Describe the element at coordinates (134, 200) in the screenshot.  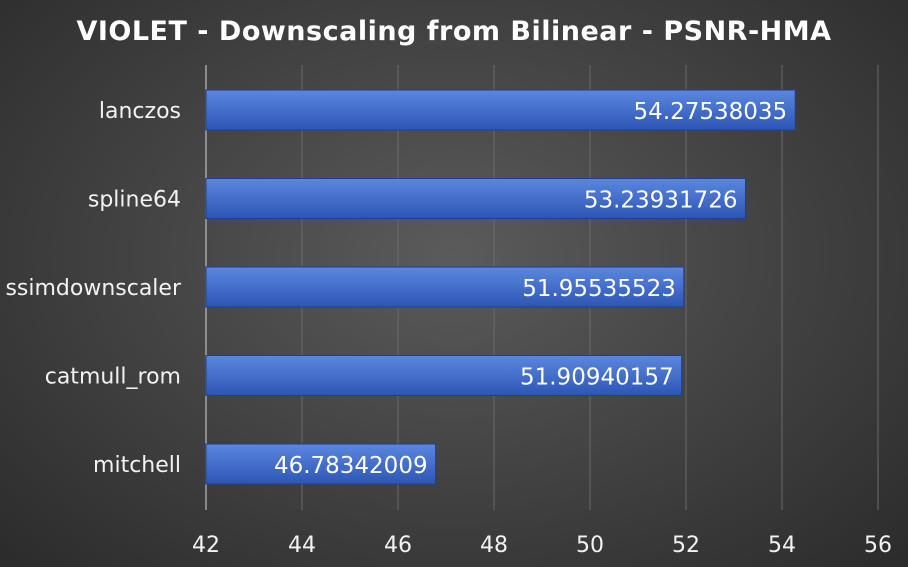
I see `category-label: spline64` at that location.